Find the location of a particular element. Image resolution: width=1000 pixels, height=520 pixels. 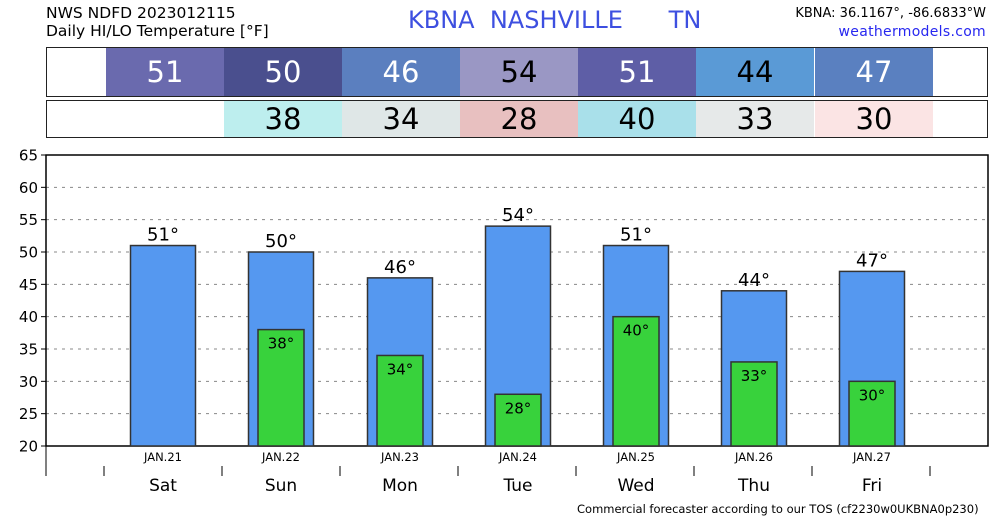

low-temp-cell: 40 is located at coordinates (637, 119).